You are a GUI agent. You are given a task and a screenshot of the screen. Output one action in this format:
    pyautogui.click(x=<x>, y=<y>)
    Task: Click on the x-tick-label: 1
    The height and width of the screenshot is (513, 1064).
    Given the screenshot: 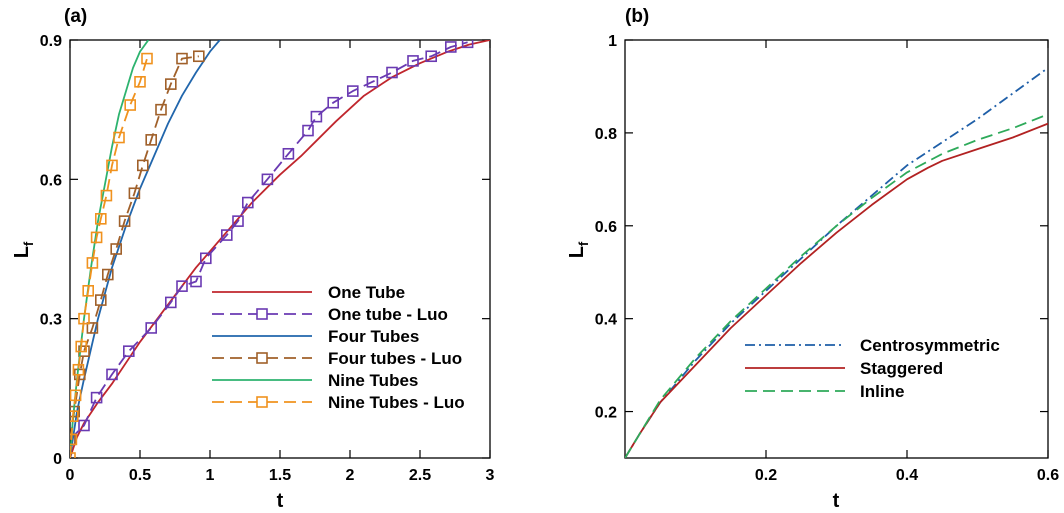 What is the action you would take?
    pyautogui.click(x=210, y=475)
    